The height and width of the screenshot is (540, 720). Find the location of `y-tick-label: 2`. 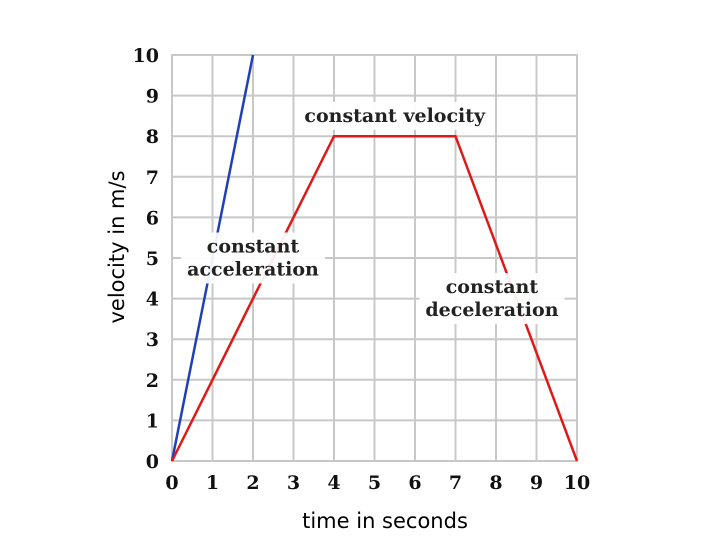

y-tick-label: 2 is located at coordinates (152, 381).